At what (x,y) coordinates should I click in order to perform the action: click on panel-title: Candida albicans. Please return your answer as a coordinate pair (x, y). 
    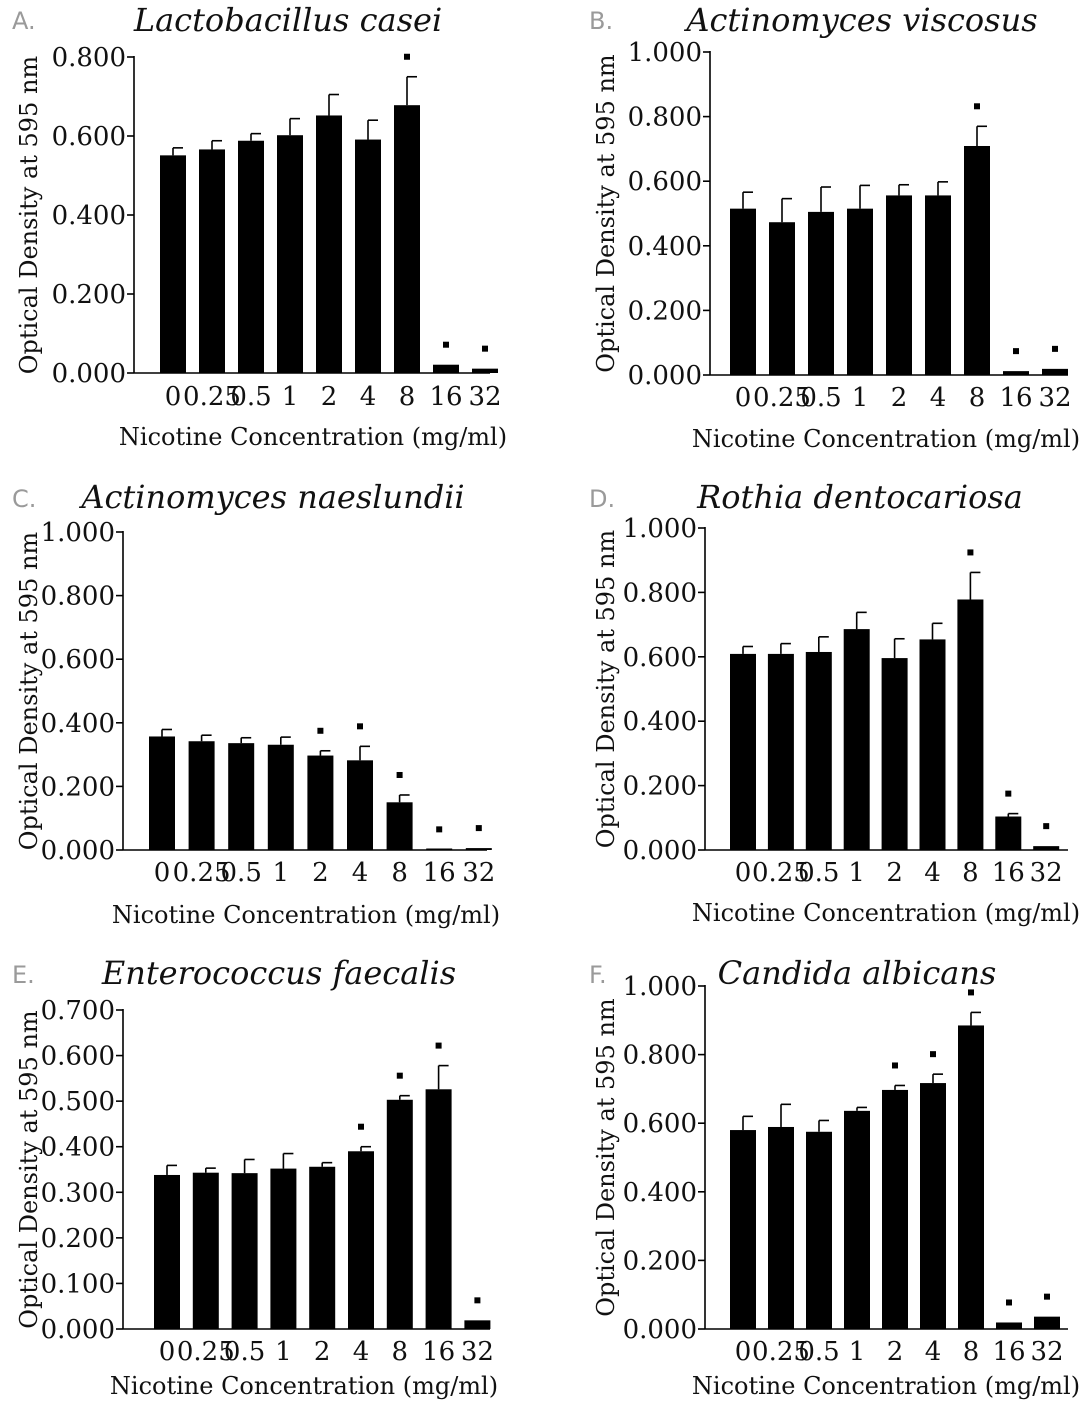
    Looking at the image, I should click on (857, 973).